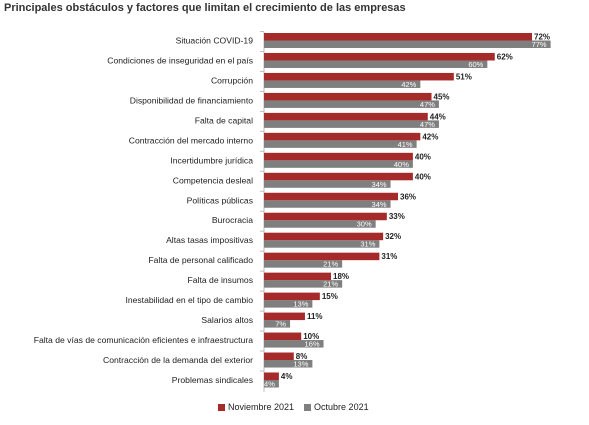  Describe the element at coordinates (191, 100) in the screenshot. I see `category-label: Disponibilidad de financiamiento` at that location.